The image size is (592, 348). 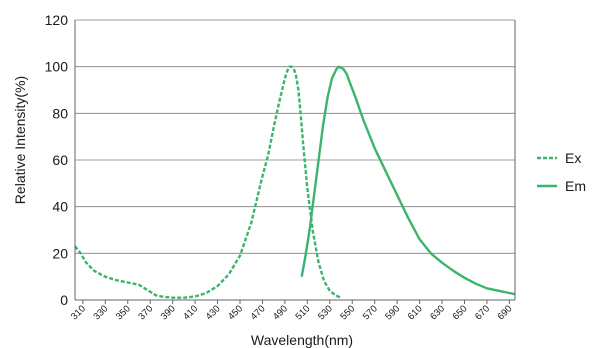 I want to click on y-tick-label: 120, so click(x=57, y=20).